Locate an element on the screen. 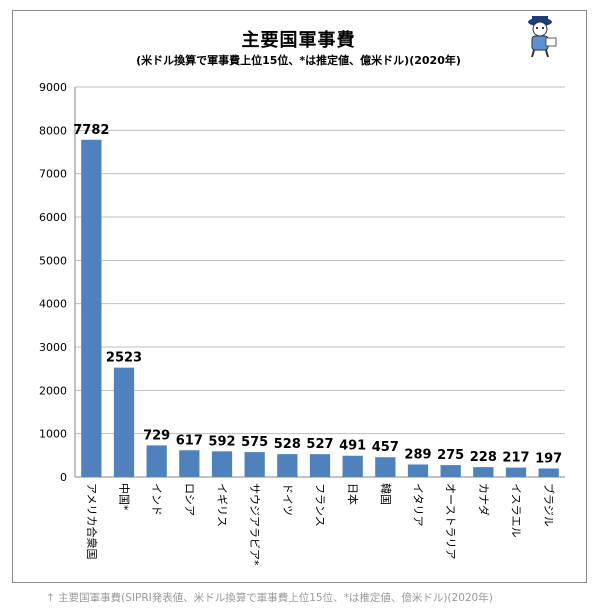 This screenshot has height=611, width=597. data-label: 617 is located at coordinates (189, 440).